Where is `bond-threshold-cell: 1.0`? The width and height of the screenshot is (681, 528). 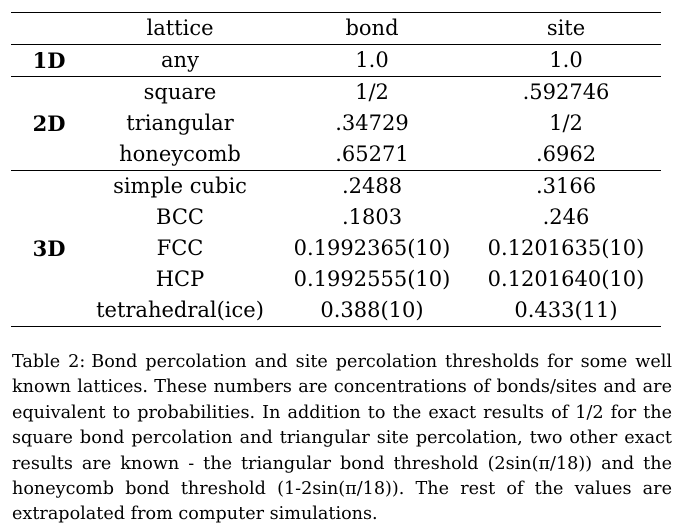
bond-threshold-cell: 1.0 is located at coordinates (372, 60).